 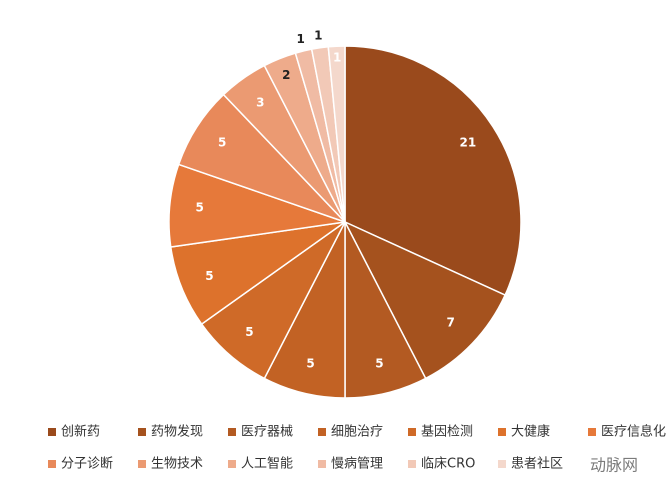 What do you see at coordinates (447, 432) in the screenshot?
I see `legend-label: 基因检测` at bounding box center [447, 432].